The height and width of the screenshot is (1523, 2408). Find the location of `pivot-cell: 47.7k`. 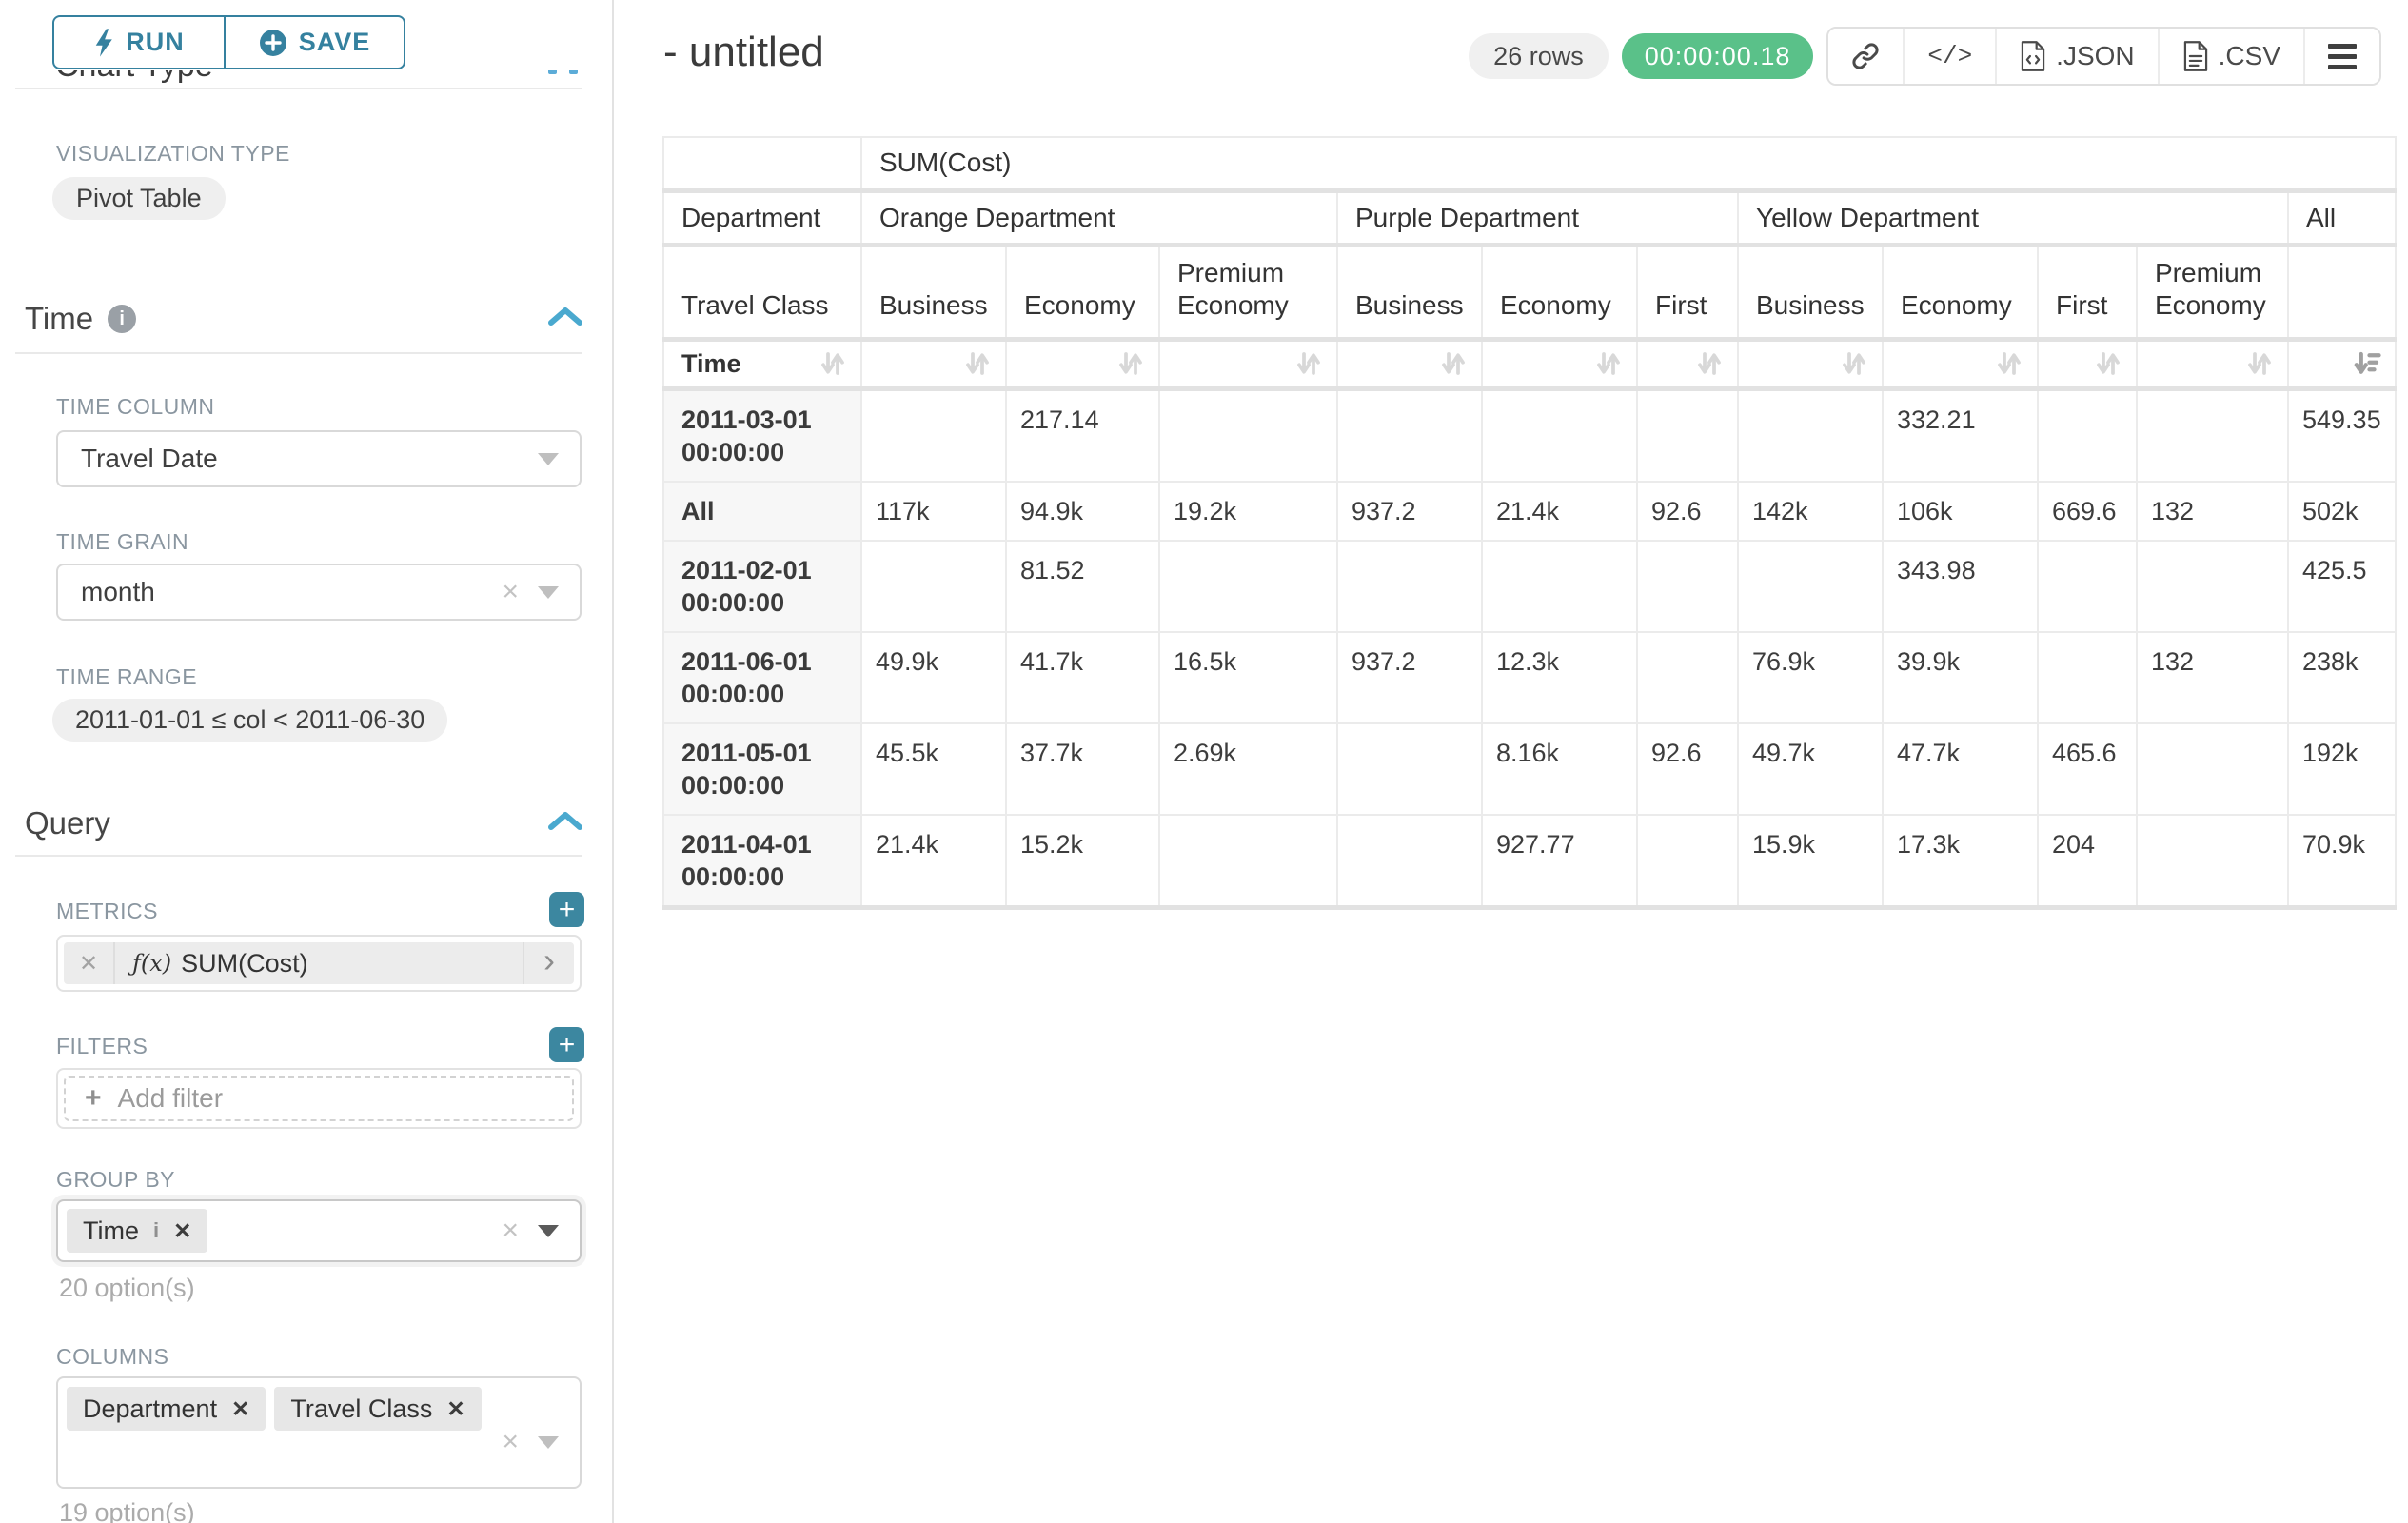

pivot-cell: 47.7k is located at coordinates (1960, 769).